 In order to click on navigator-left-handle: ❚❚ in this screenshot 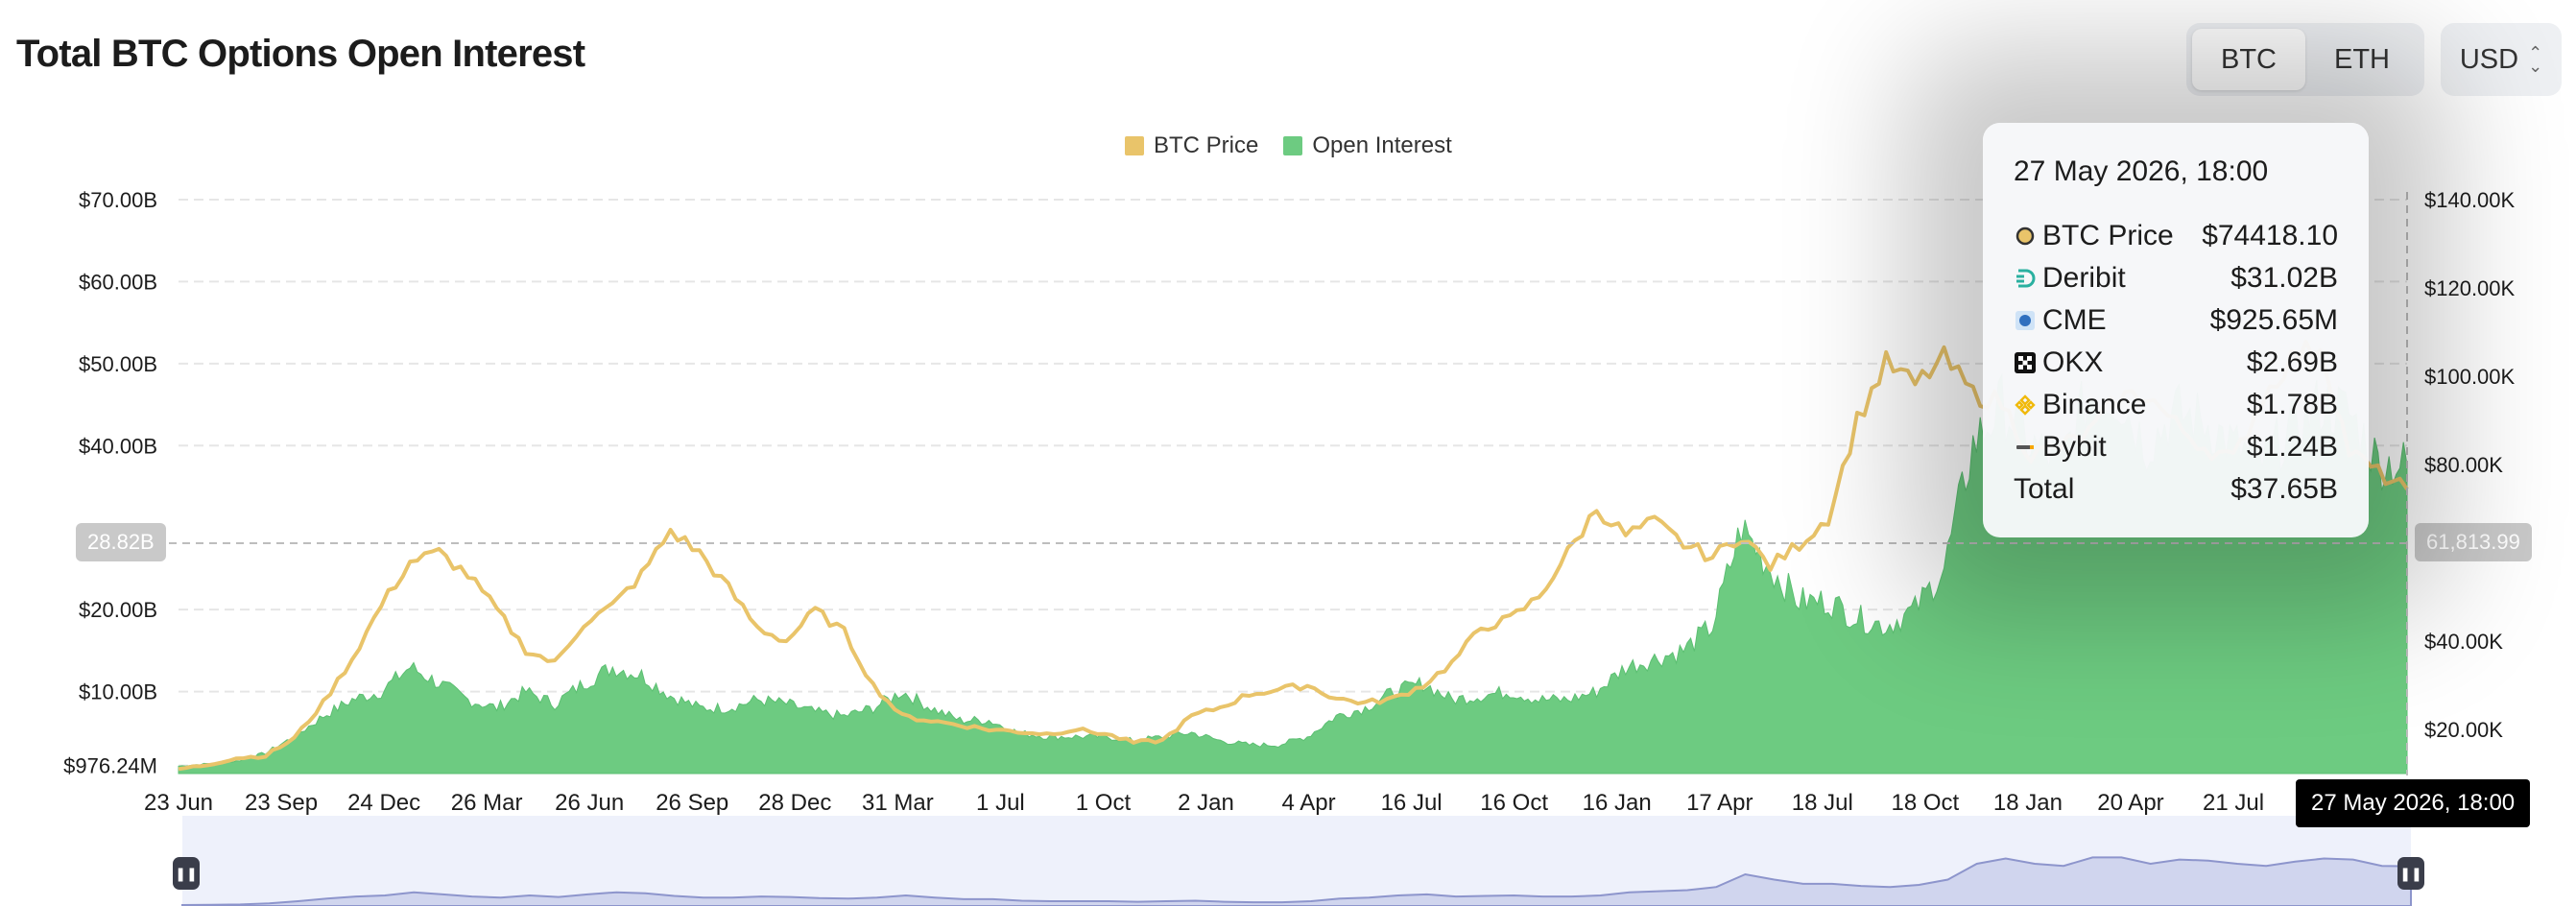, I will do `click(186, 873)`.